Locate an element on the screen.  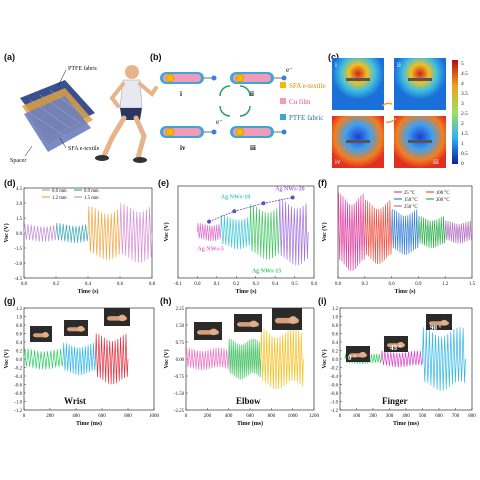
x-tick-label: 800 is located at coordinates (472, 416).